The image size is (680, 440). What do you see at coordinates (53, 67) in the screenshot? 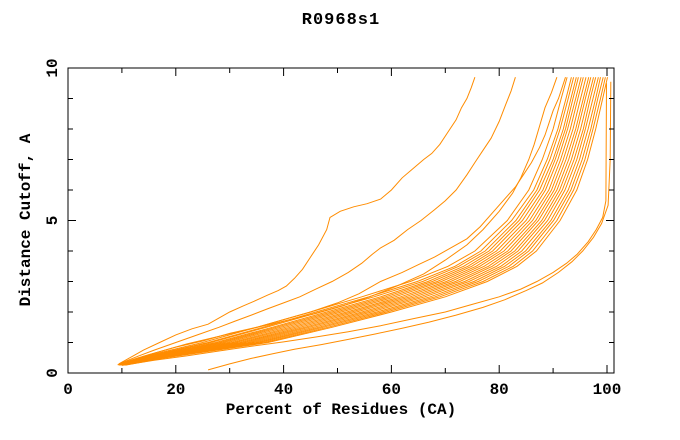
I see `y-tick-label: 10` at bounding box center [53, 67].